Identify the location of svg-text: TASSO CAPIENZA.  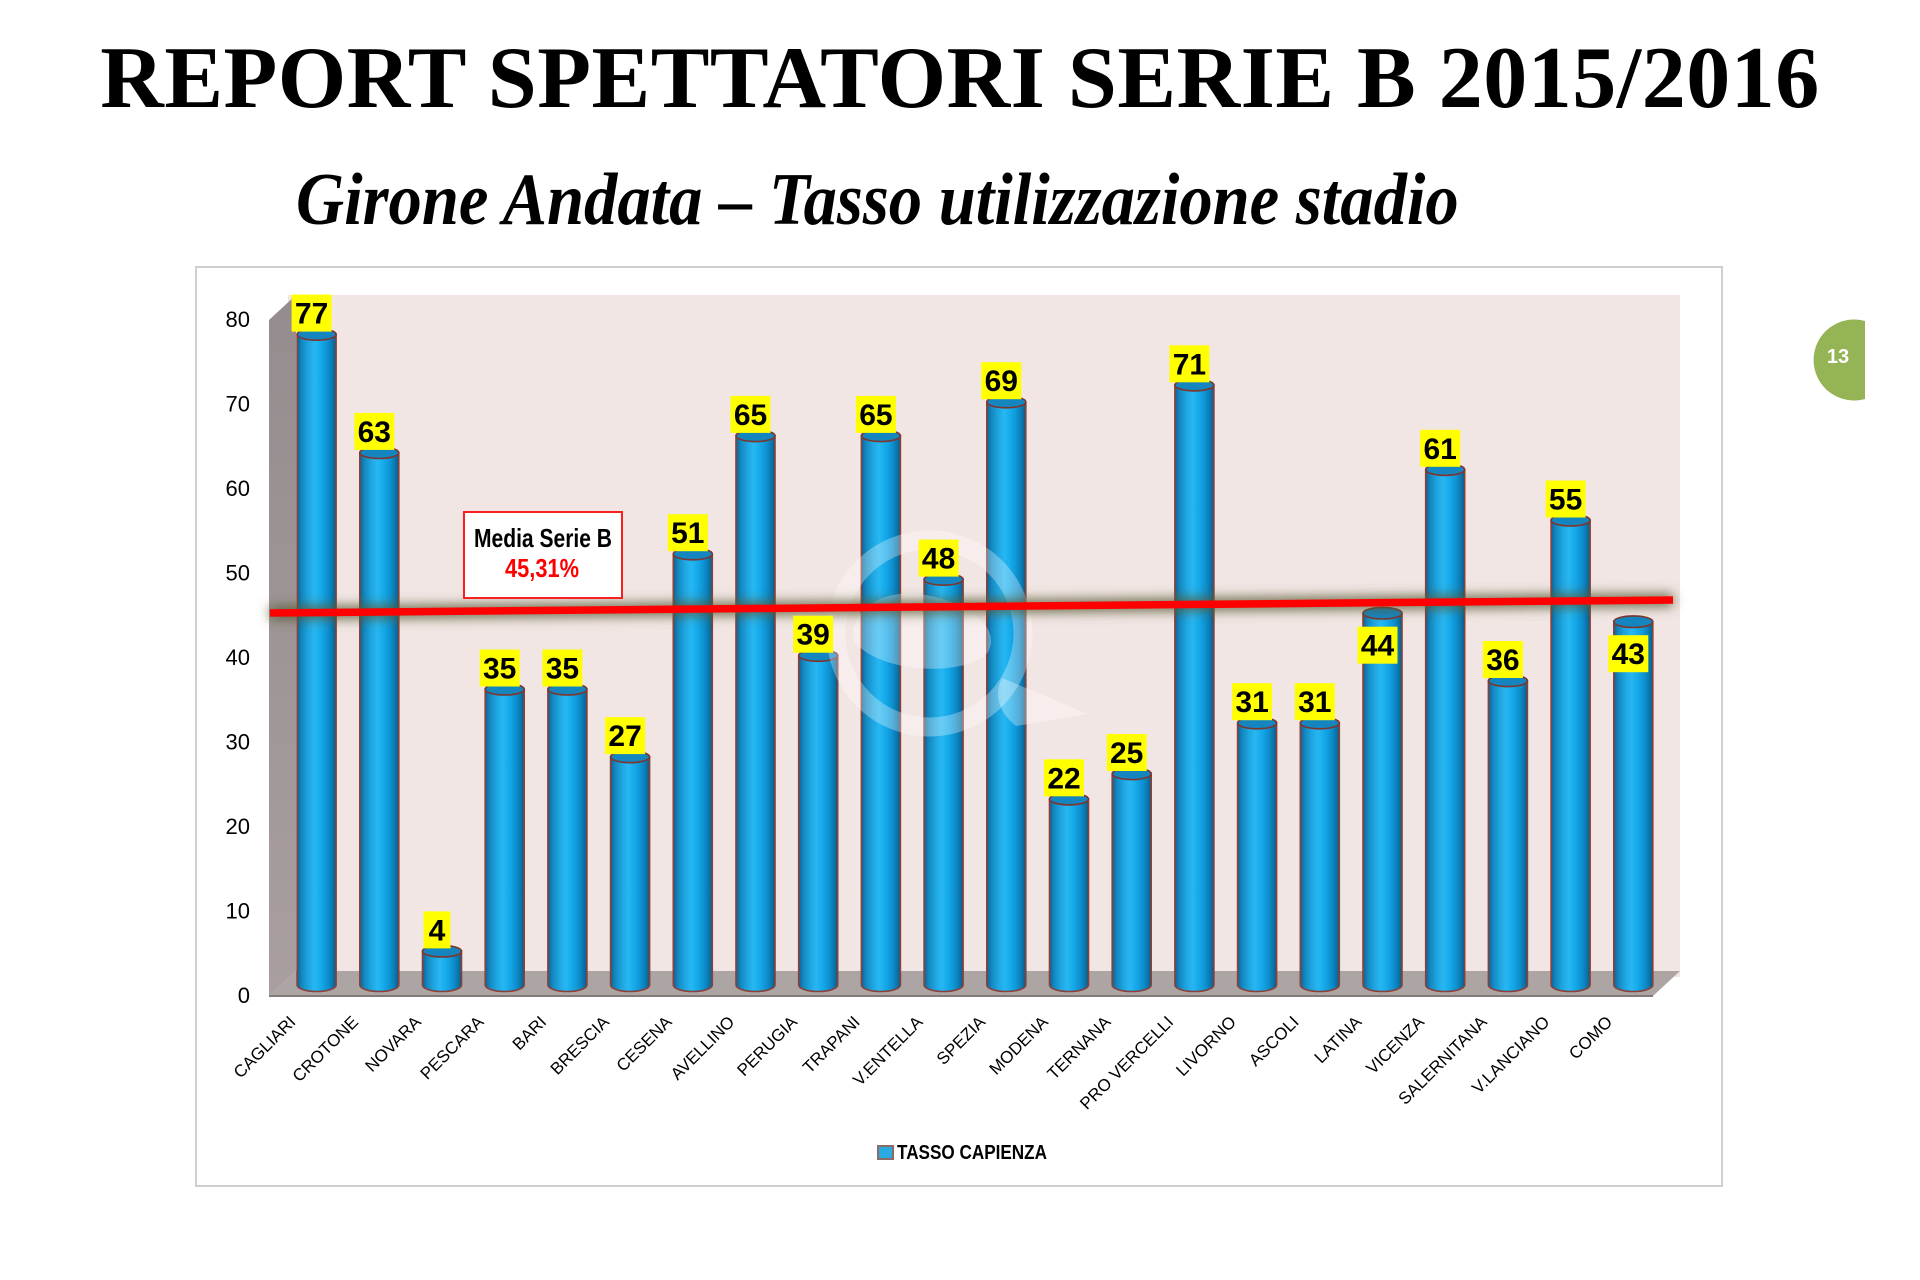
(972, 1153).